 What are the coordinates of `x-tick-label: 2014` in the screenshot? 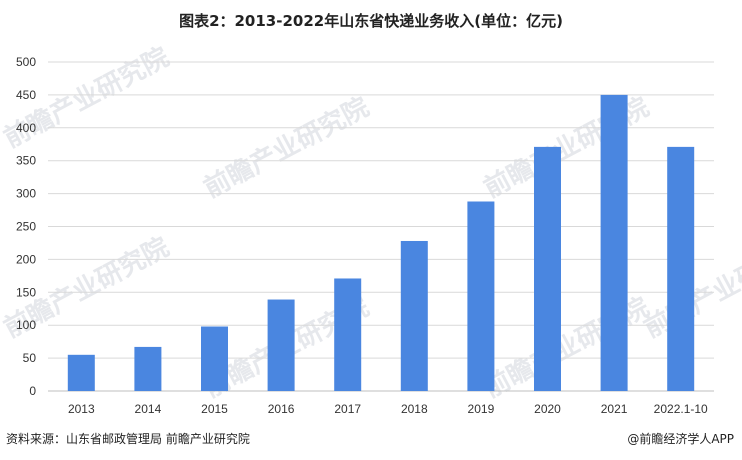 It's located at (148, 409).